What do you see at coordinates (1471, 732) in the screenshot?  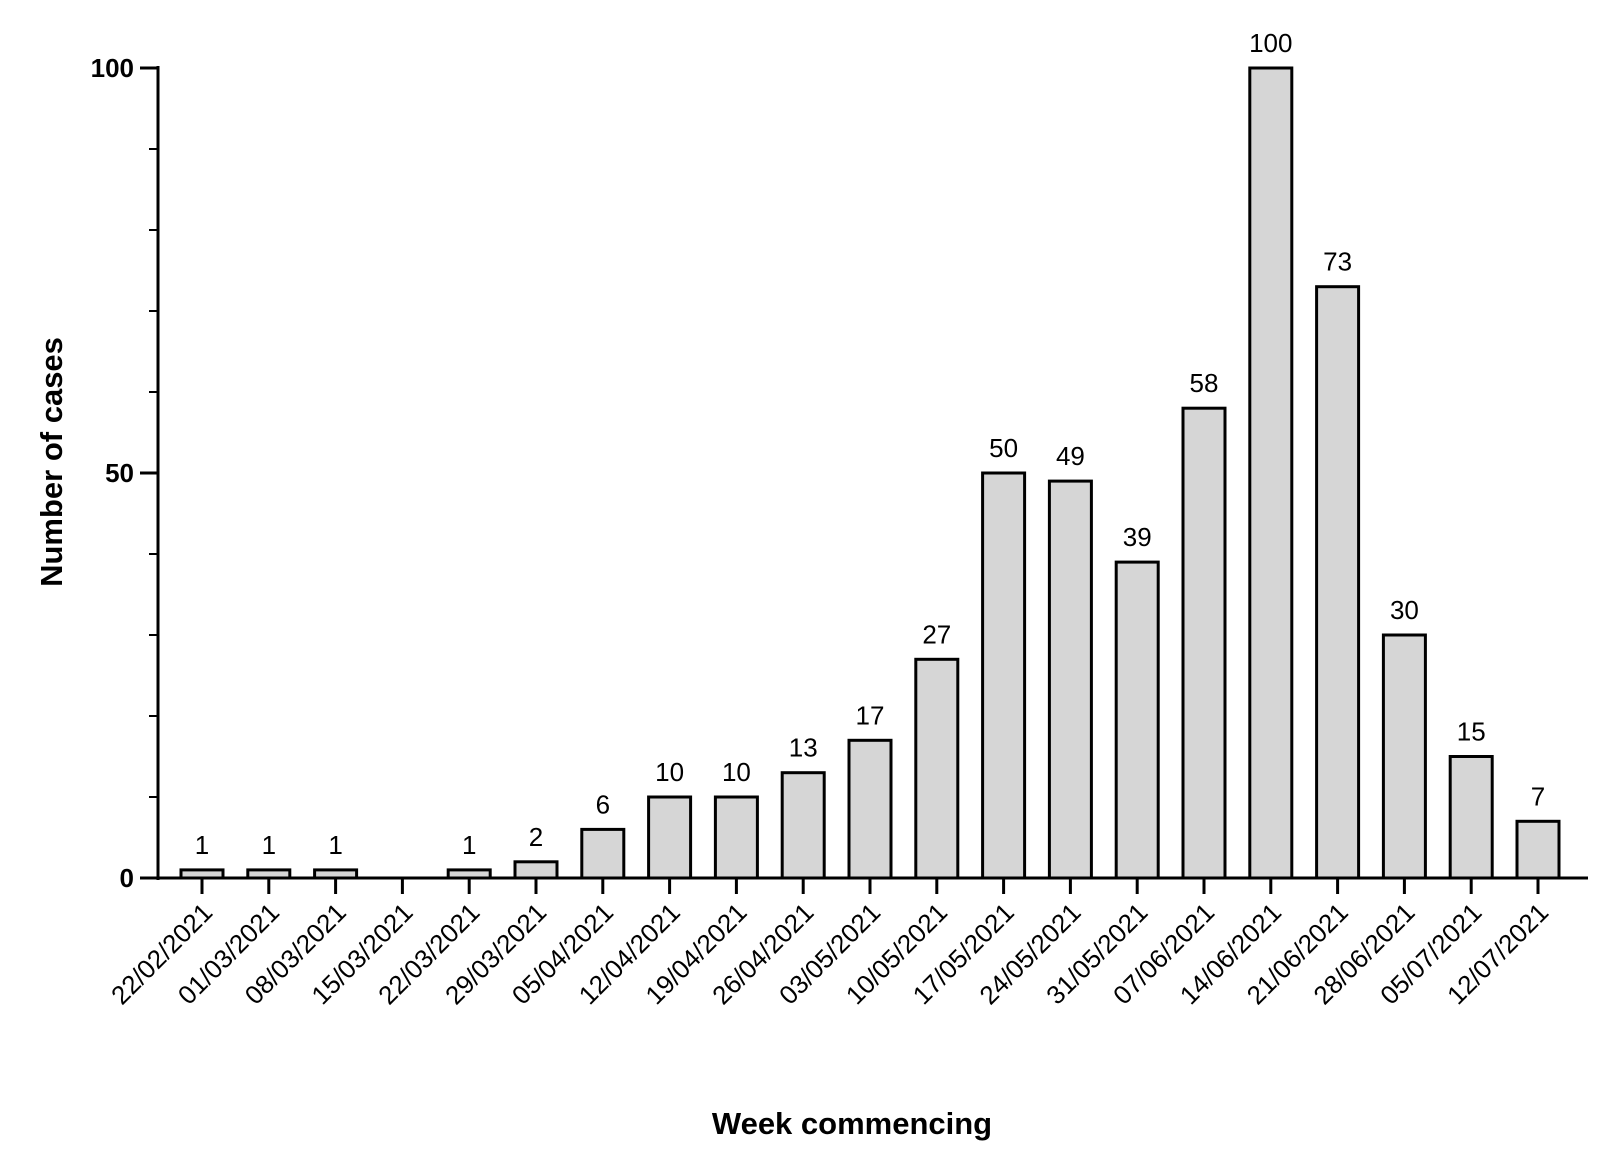 I see `data-label: 15` at bounding box center [1471, 732].